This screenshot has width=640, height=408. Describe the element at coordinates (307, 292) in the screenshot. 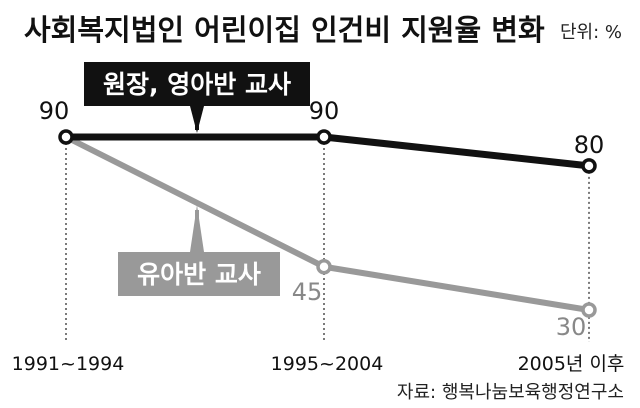

I see `data-label-1-1: 45` at that location.